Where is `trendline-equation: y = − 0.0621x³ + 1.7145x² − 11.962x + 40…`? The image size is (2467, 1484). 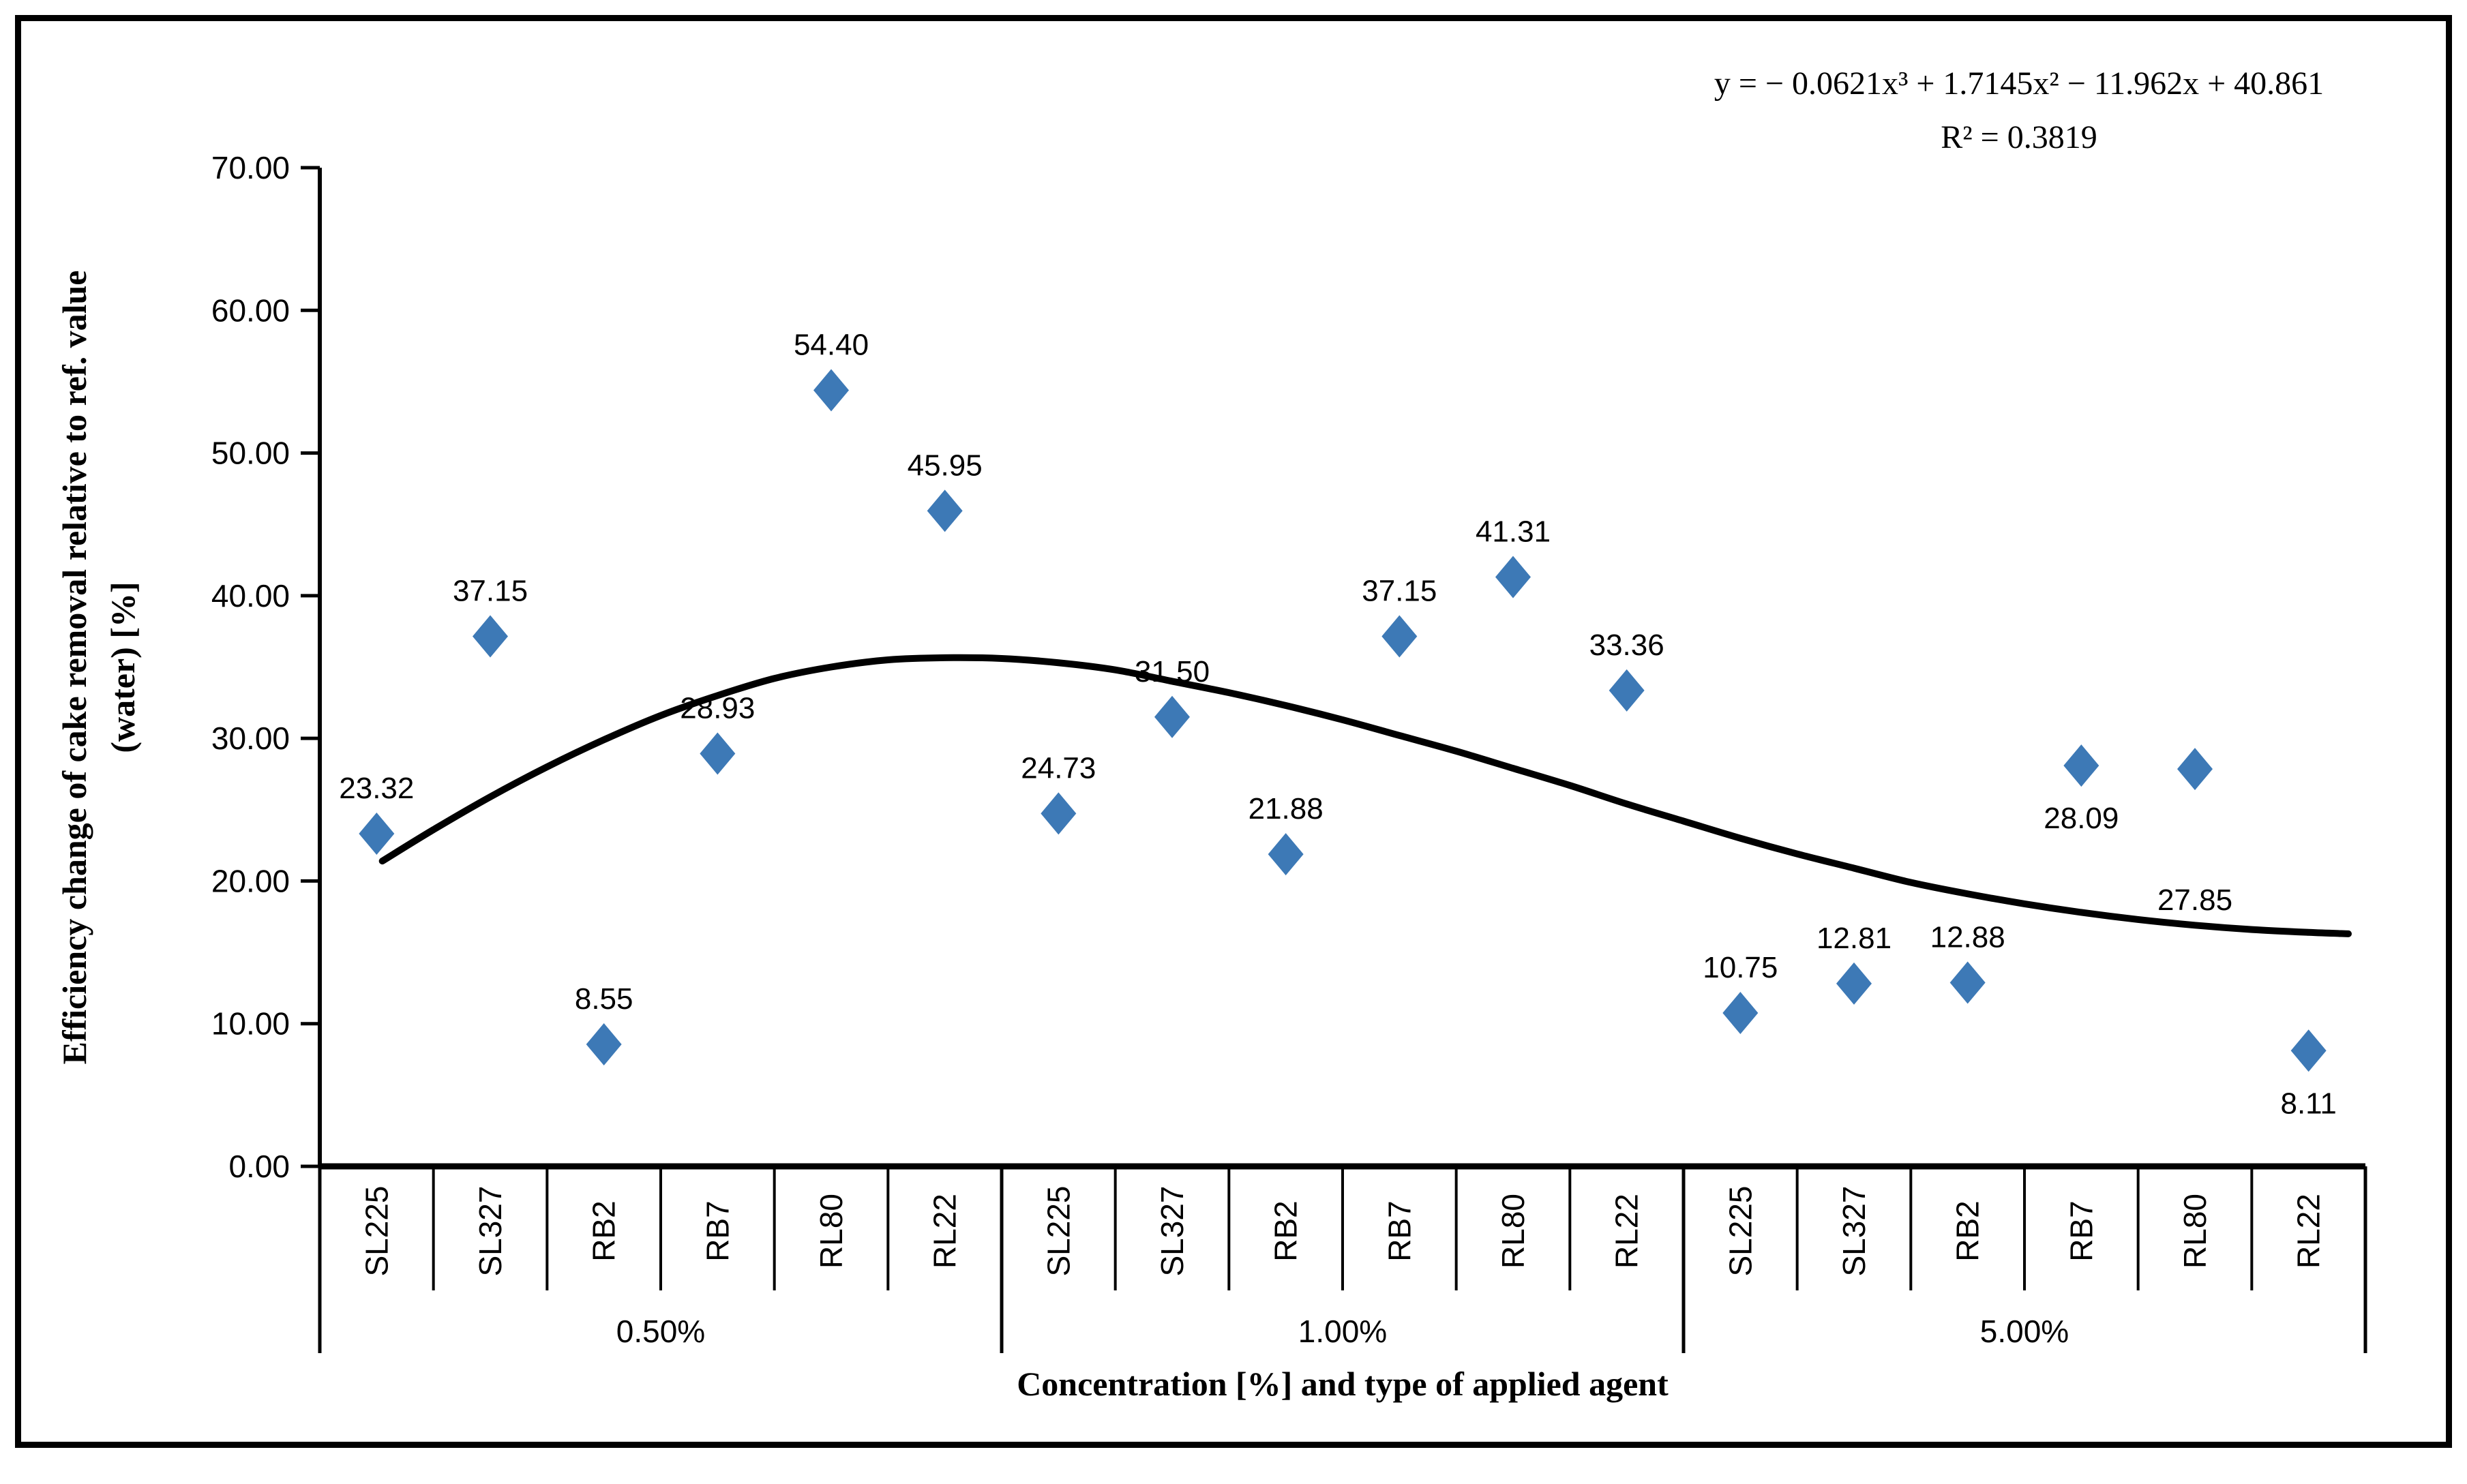 trendline-equation: y = − 0.0621x³ + 1.7145x² − 11.962x + 40… is located at coordinates (2019, 83).